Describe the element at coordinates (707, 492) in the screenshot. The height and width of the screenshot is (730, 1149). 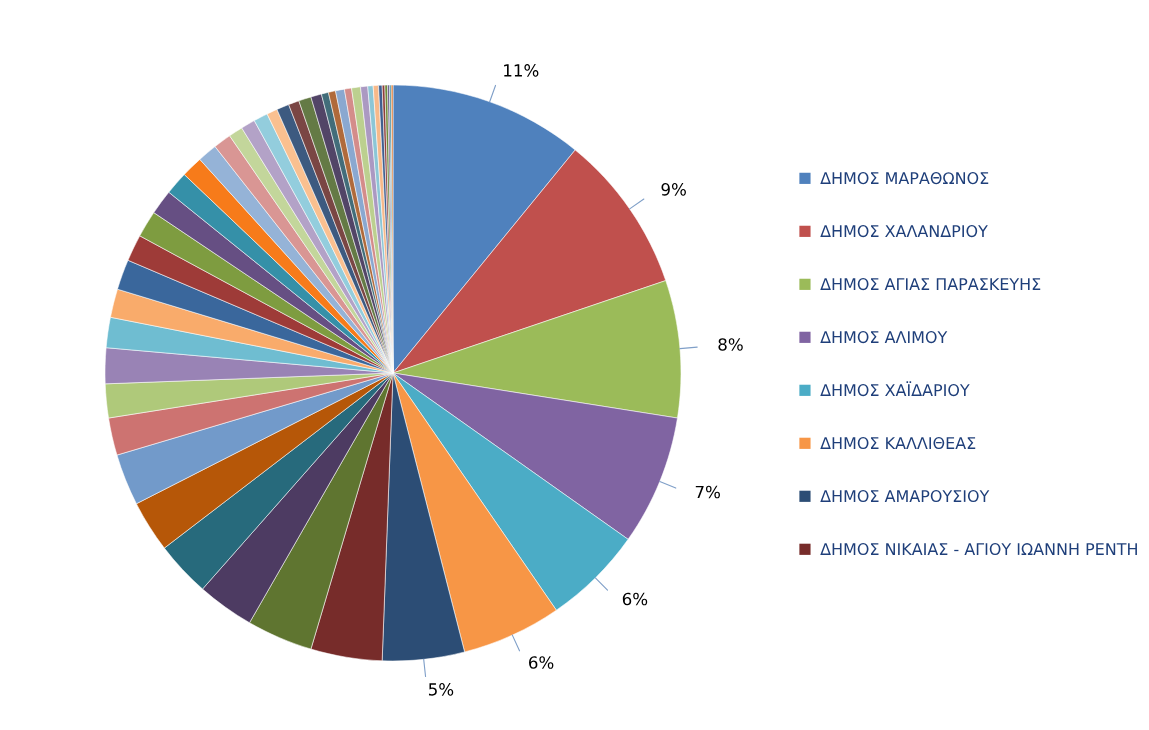
I see `data-label: 7%` at that location.